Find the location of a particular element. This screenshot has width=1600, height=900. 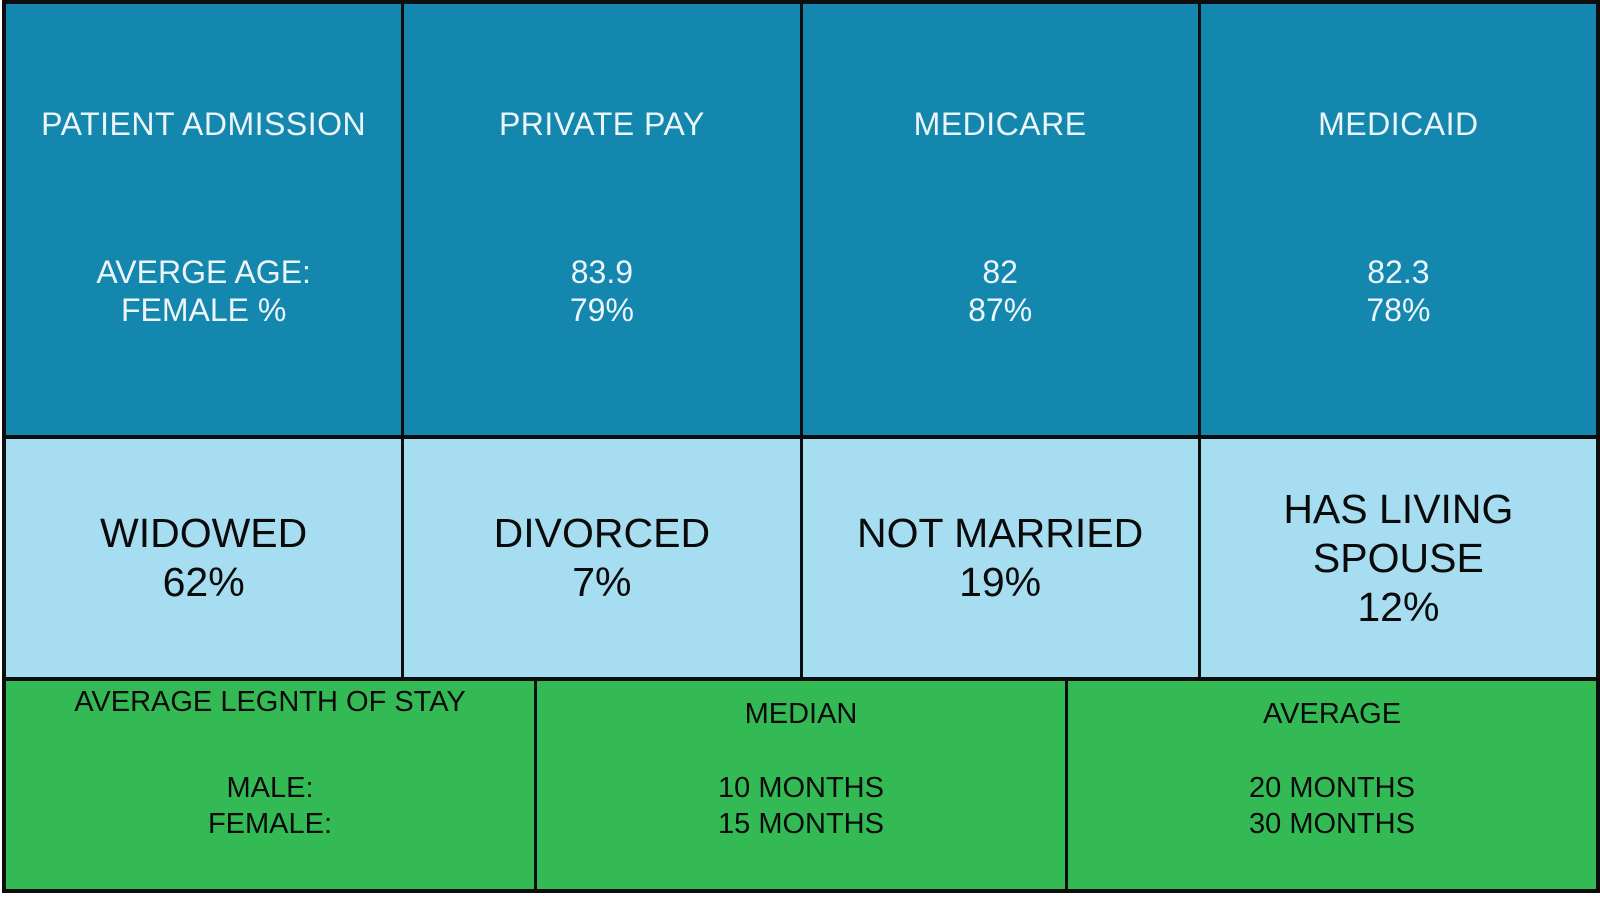

medicare-cell: MEDICARE 82 87% is located at coordinates (1001, 219).